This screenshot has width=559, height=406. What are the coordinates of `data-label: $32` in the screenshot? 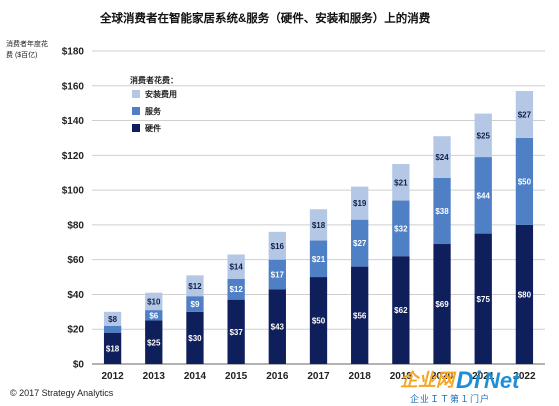 It's located at (401, 228).